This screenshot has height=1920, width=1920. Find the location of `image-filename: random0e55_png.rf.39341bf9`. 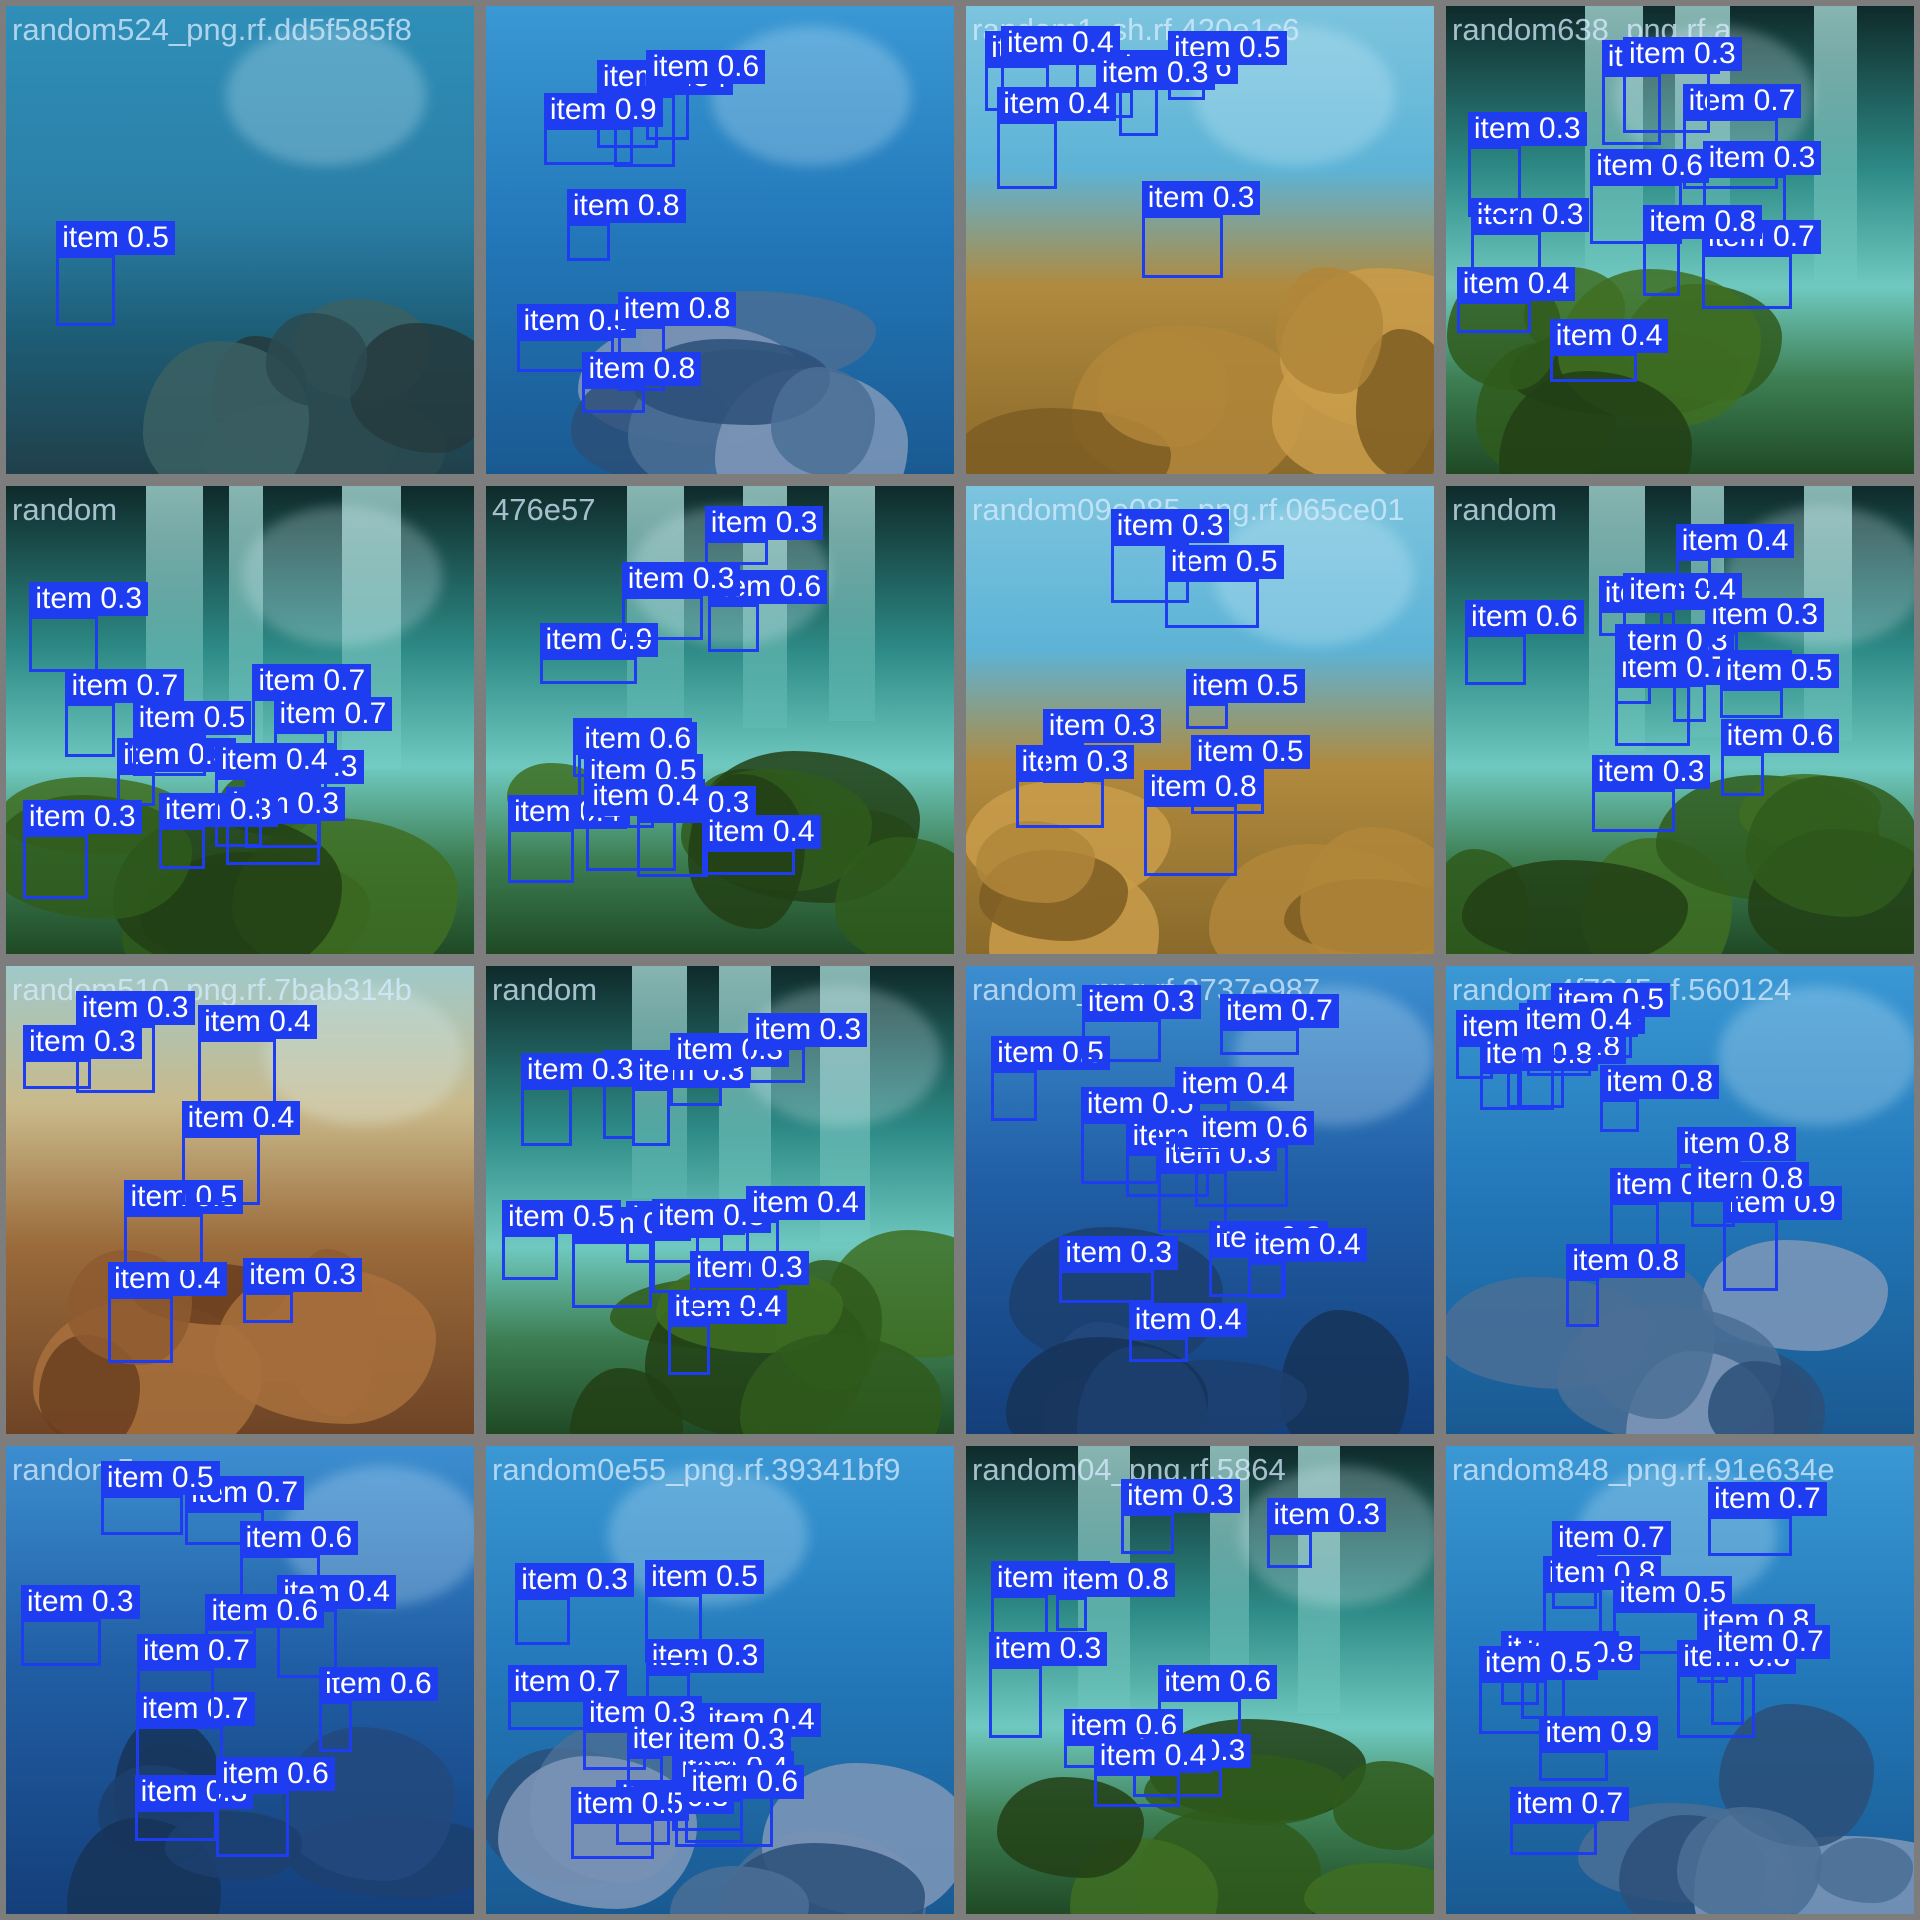

image-filename: random0e55_png.rf.39341bf9 is located at coordinates (696, 1469).